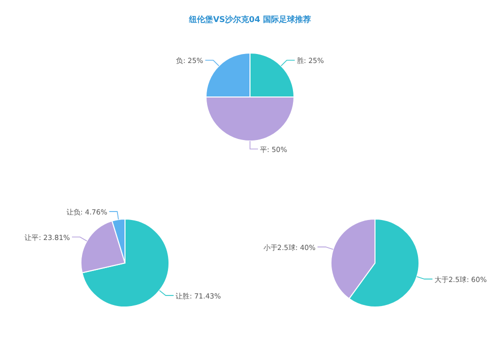 The image size is (500, 362). What do you see at coordinates (249, 19) in the screenshot?
I see `chart-title: 纽伦堡VS沙尔克04 国际足球推荐` at bounding box center [249, 19].